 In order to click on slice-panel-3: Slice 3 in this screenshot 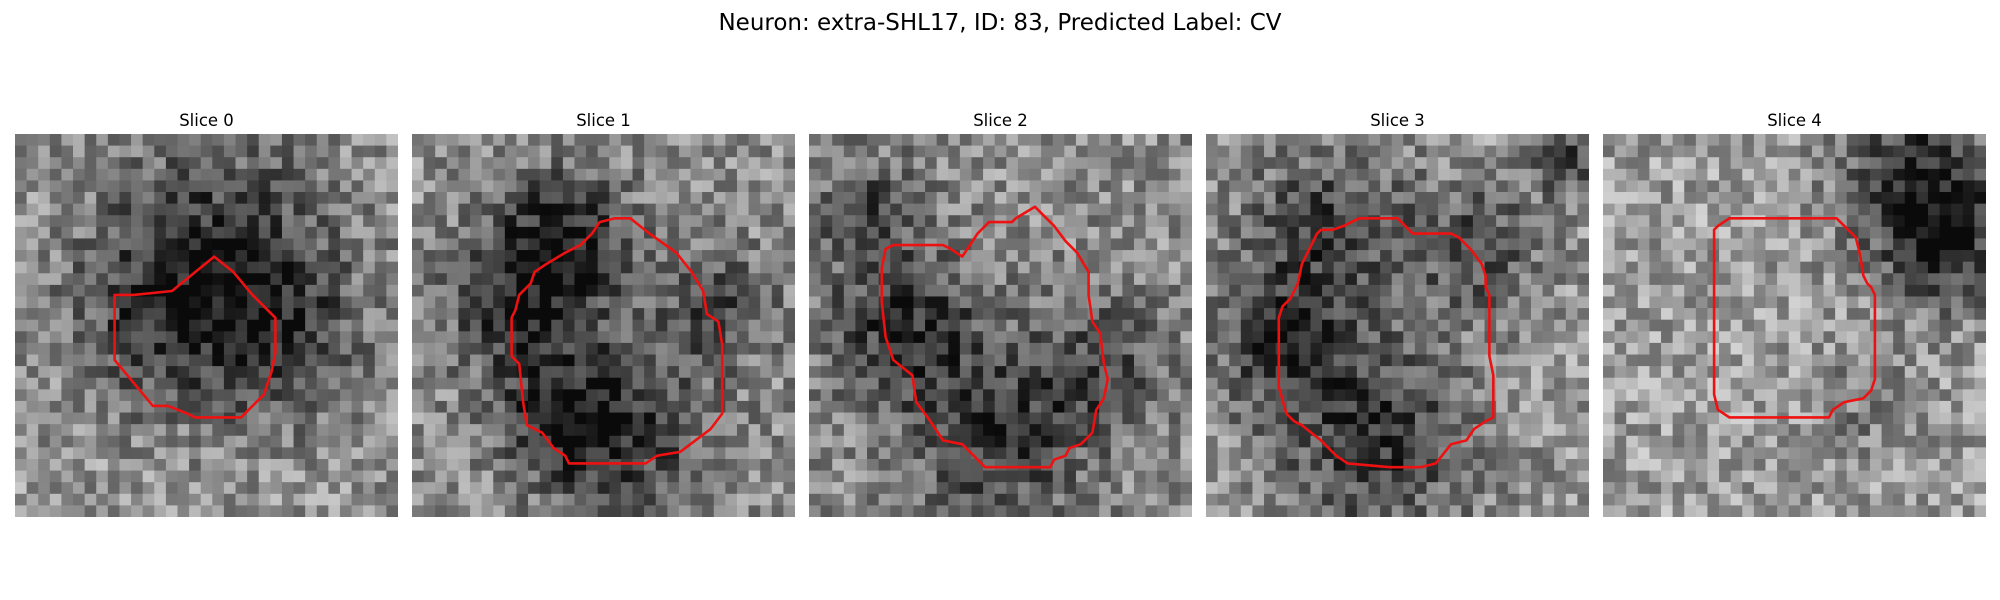, I will do `click(1397, 313)`.